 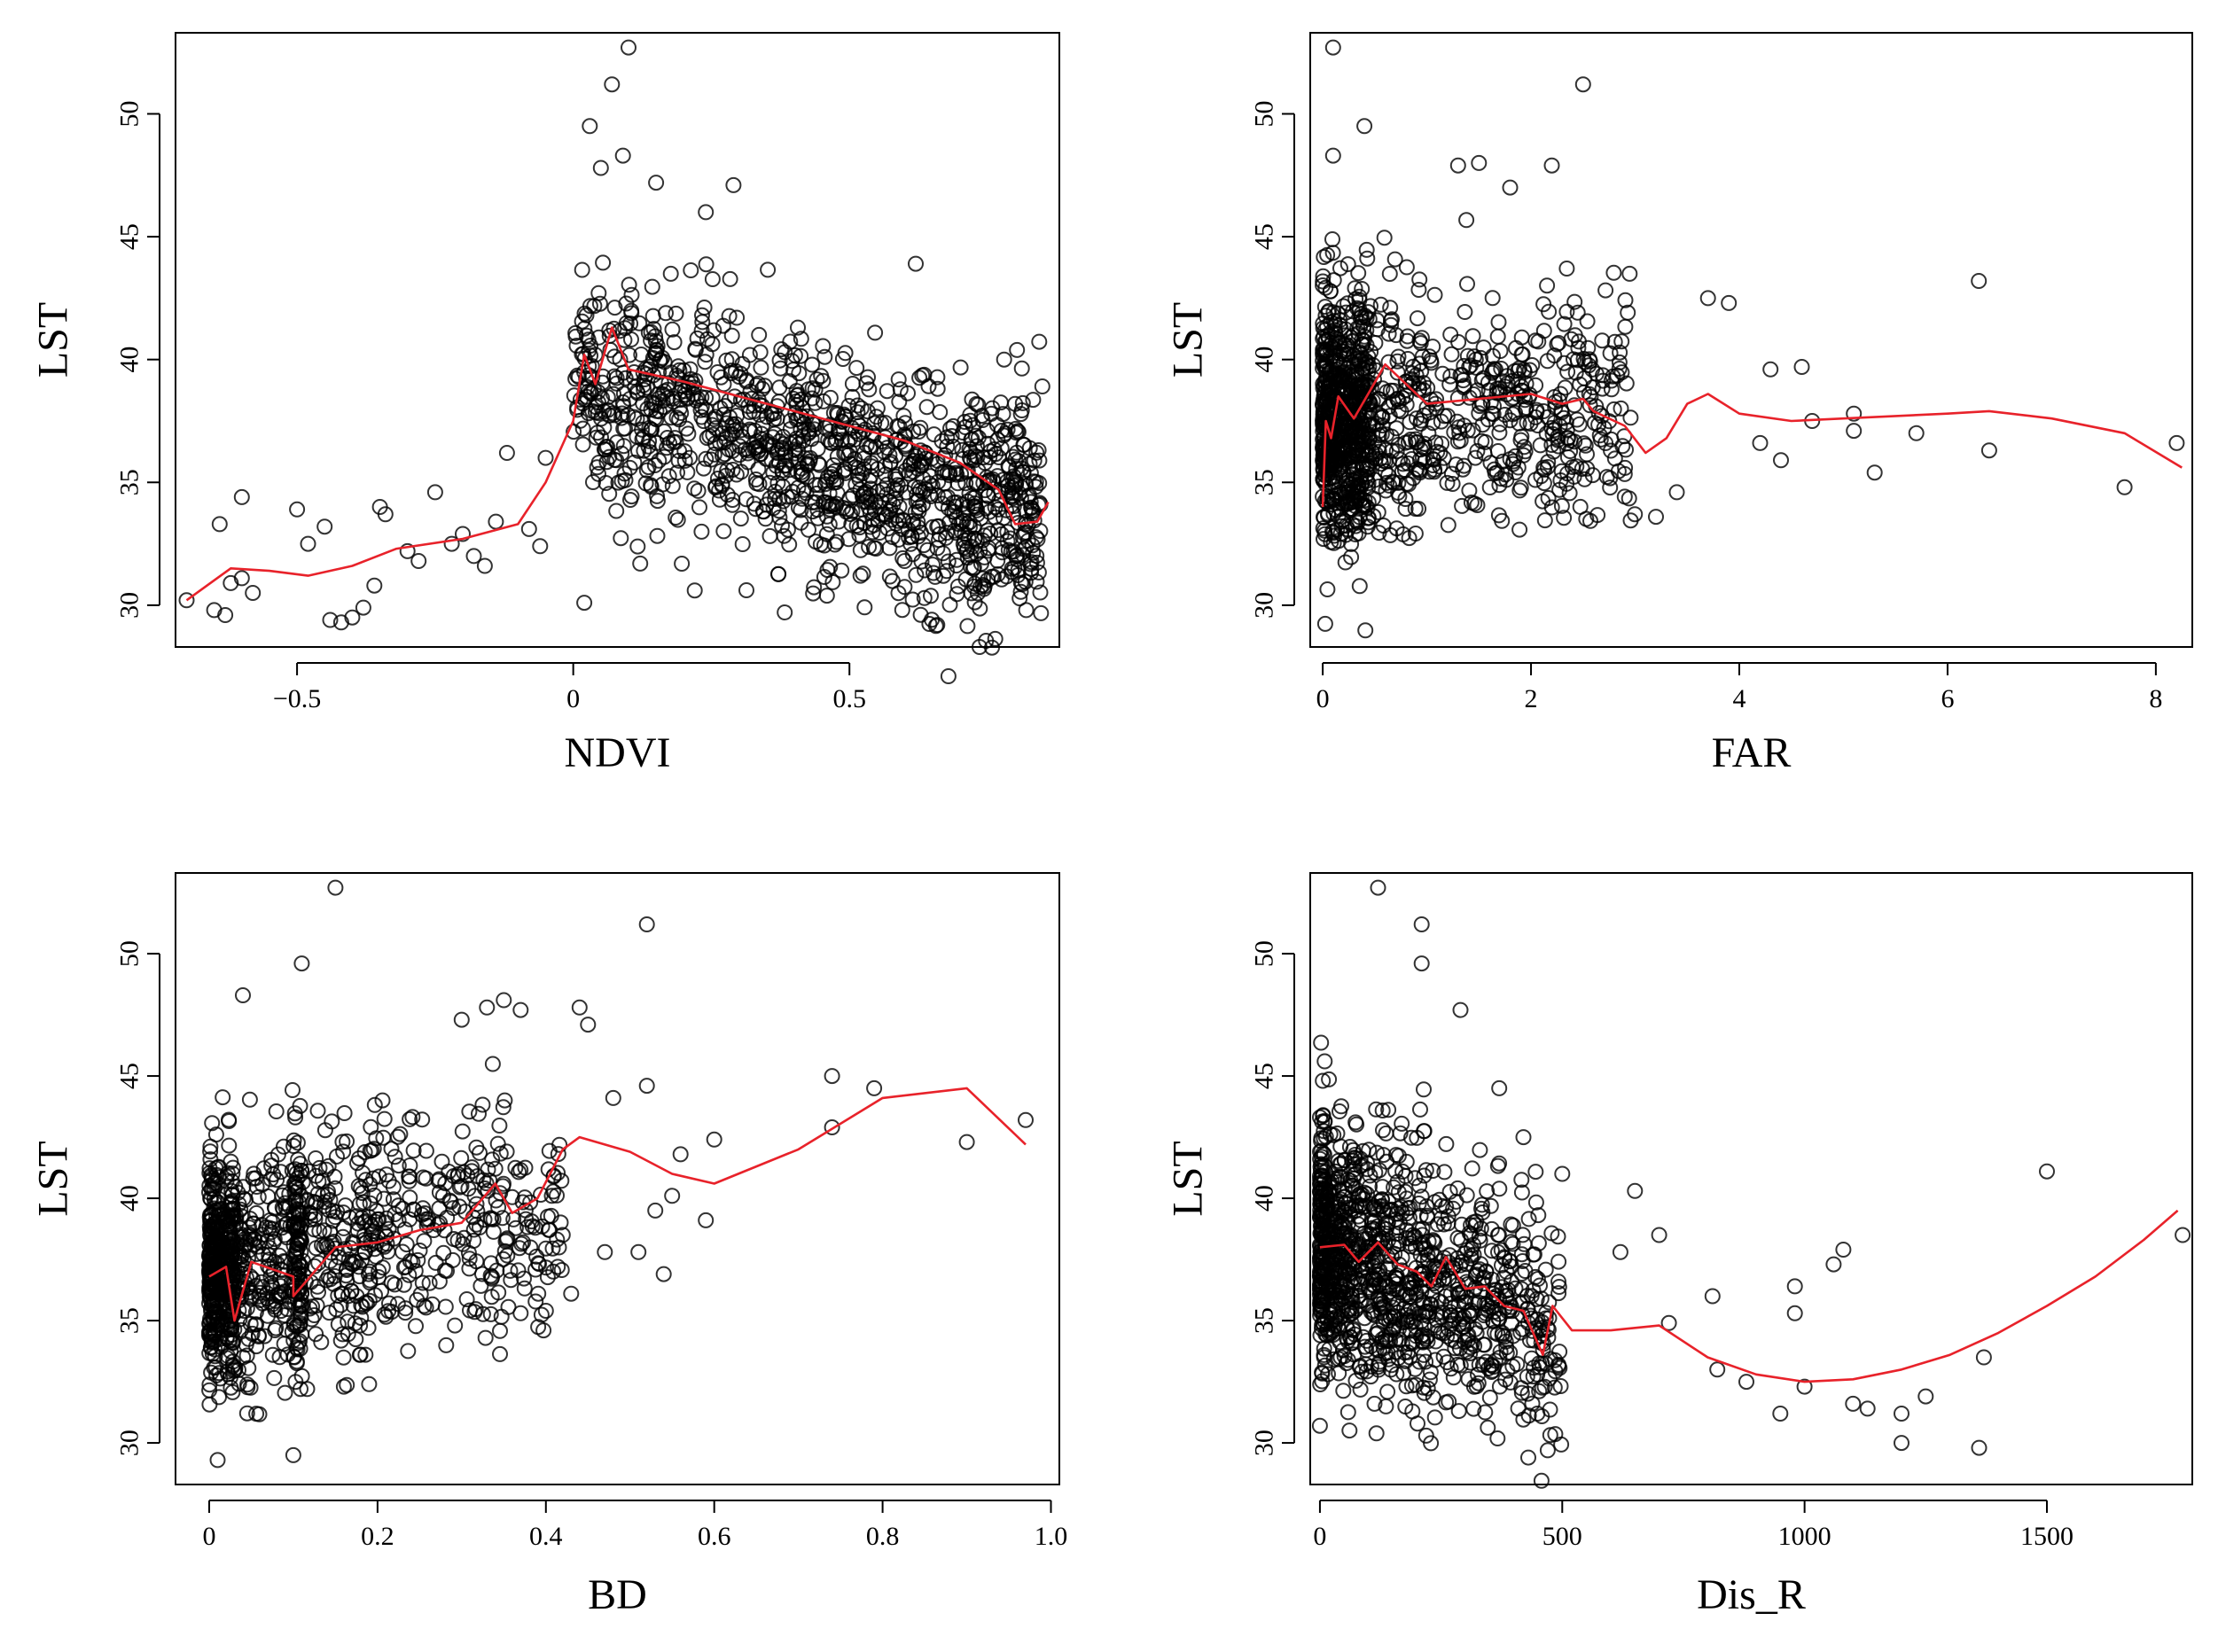 I want to click on x-tick-label: 2, so click(x=1532, y=698).